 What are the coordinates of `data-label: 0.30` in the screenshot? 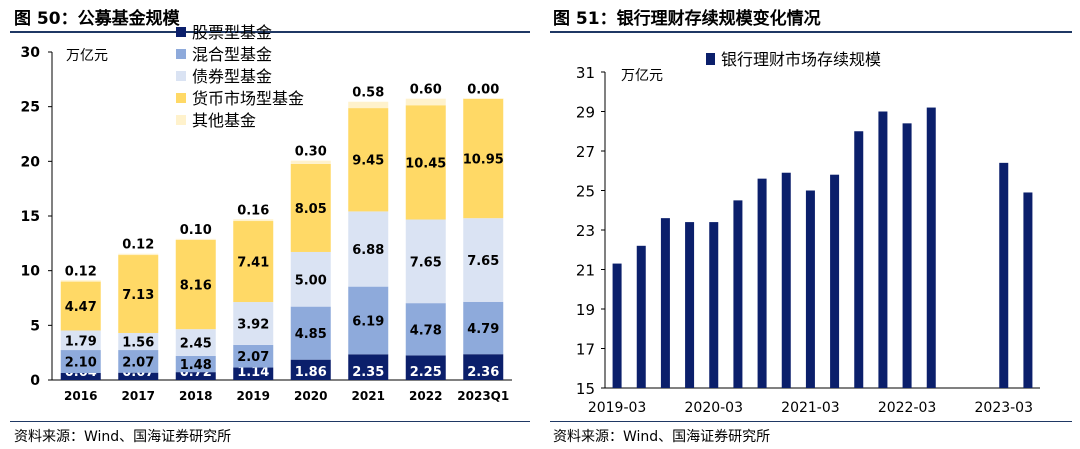 It's located at (311, 152).